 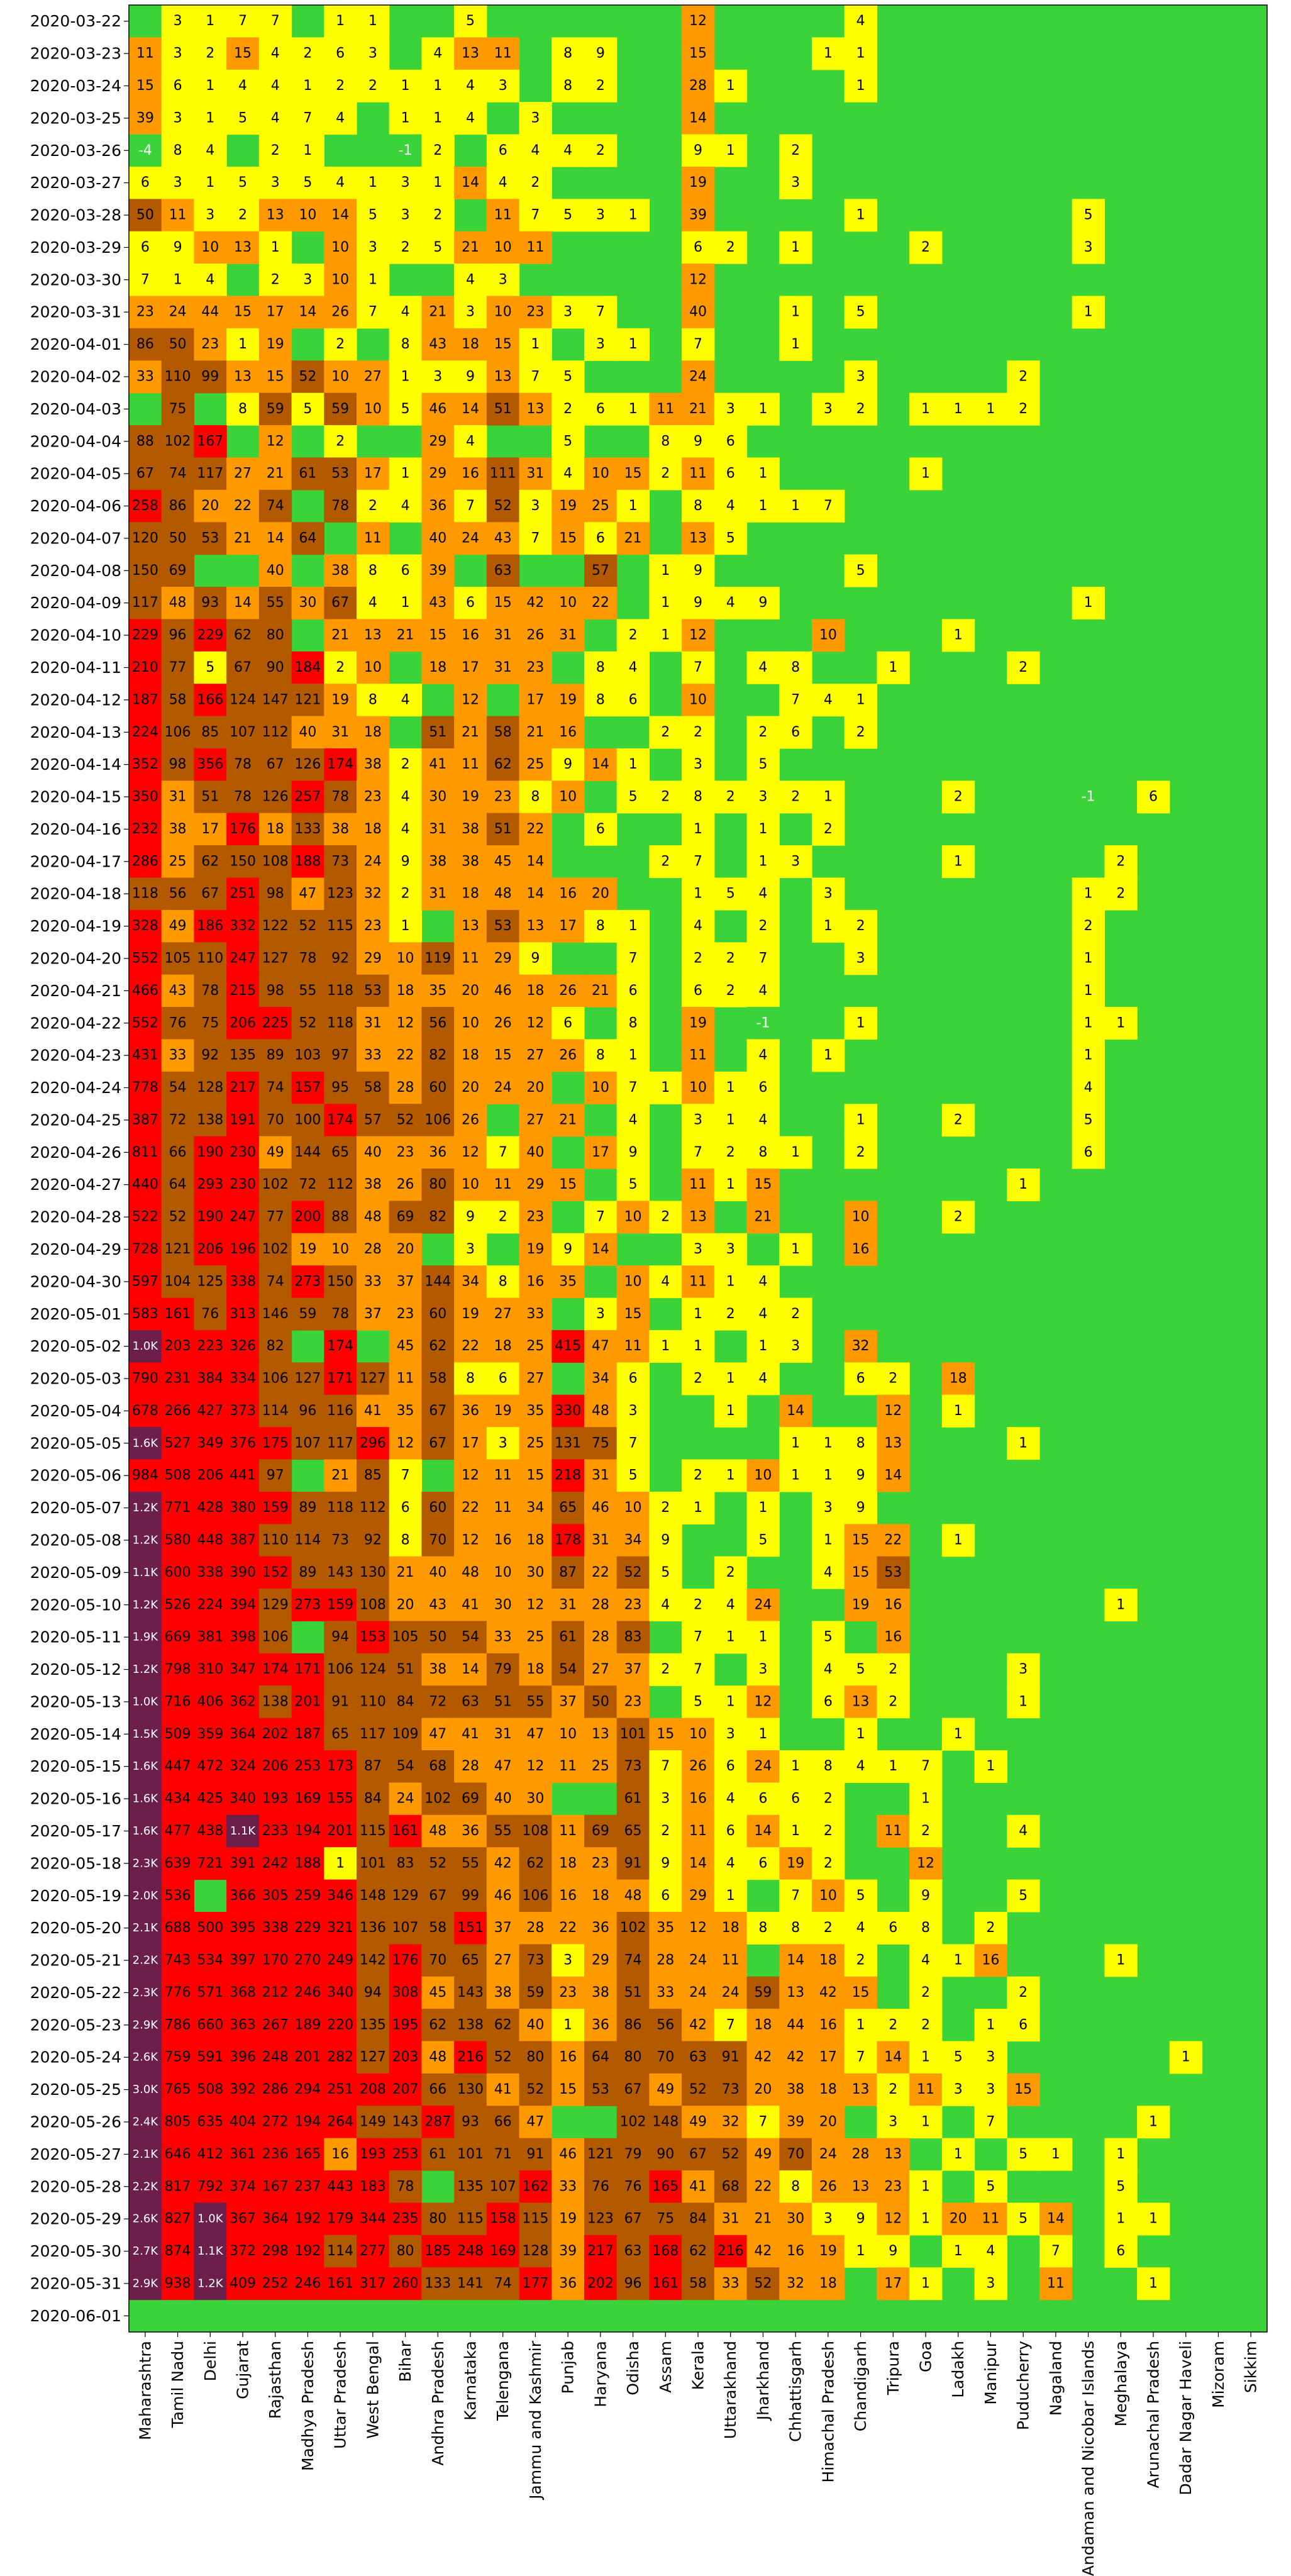 What do you see at coordinates (405, 1863) in the screenshot?
I see `cell-value-label: 83` at bounding box center [405, 1863].